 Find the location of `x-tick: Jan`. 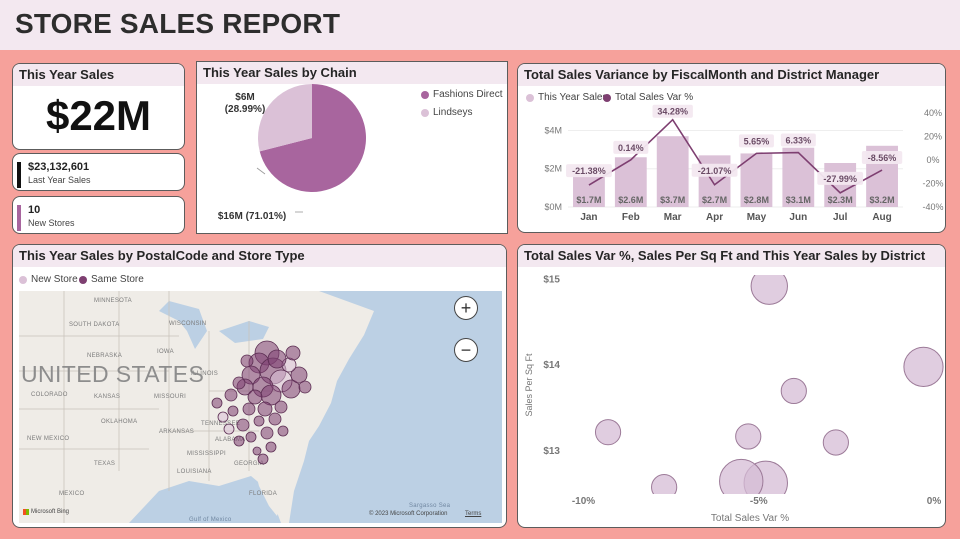

x-tick: Jan is located at coordinates (588, 217).